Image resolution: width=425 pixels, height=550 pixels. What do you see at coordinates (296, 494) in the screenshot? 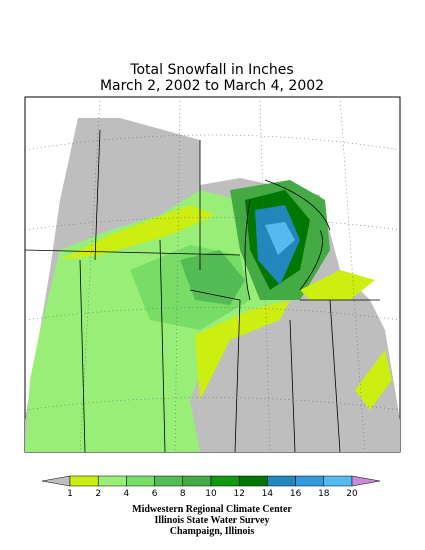
I see `colorbar-label: 16` at bounding box center [296, 494].